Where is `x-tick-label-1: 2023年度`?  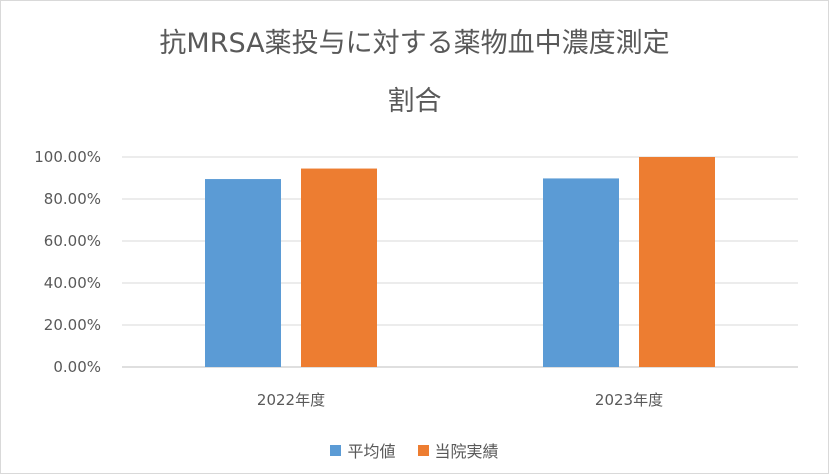 x-tick-label-1: 2023年度 is located at coordinates (629, 400).